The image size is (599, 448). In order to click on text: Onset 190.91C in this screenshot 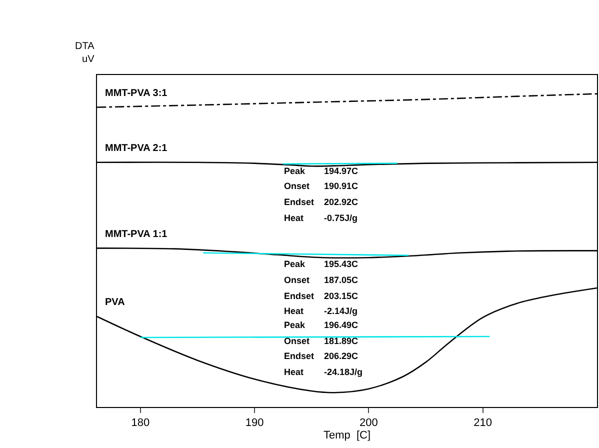, I will do `click(321, 186)`.